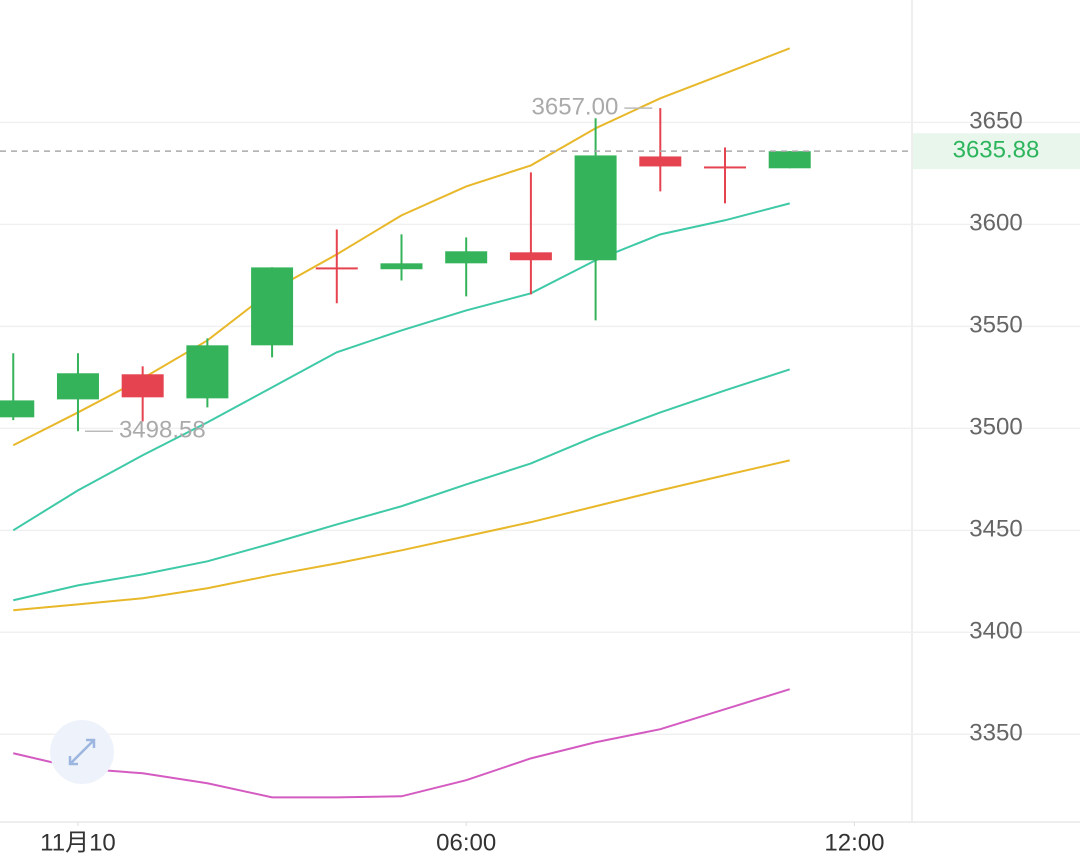 The image size is (1080, 865). I want to click on y-tick-label: 3600, so click(995, 223).